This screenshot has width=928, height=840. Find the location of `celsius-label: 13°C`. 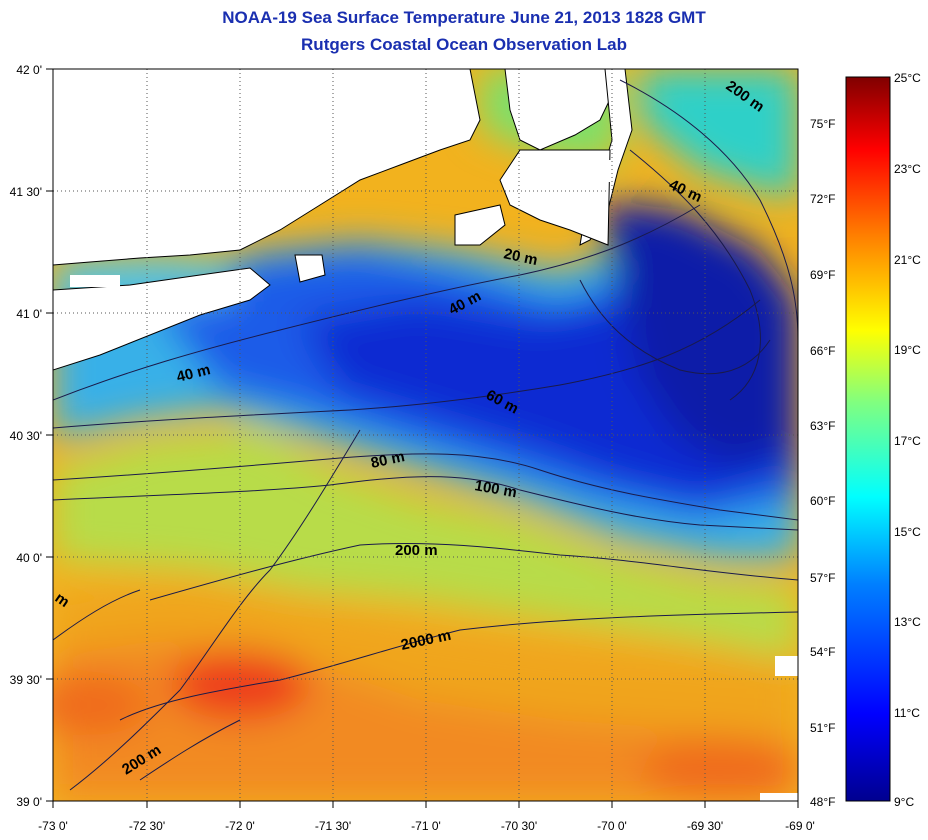

celsius-label: 13°C is located at coordinates (907, 622).